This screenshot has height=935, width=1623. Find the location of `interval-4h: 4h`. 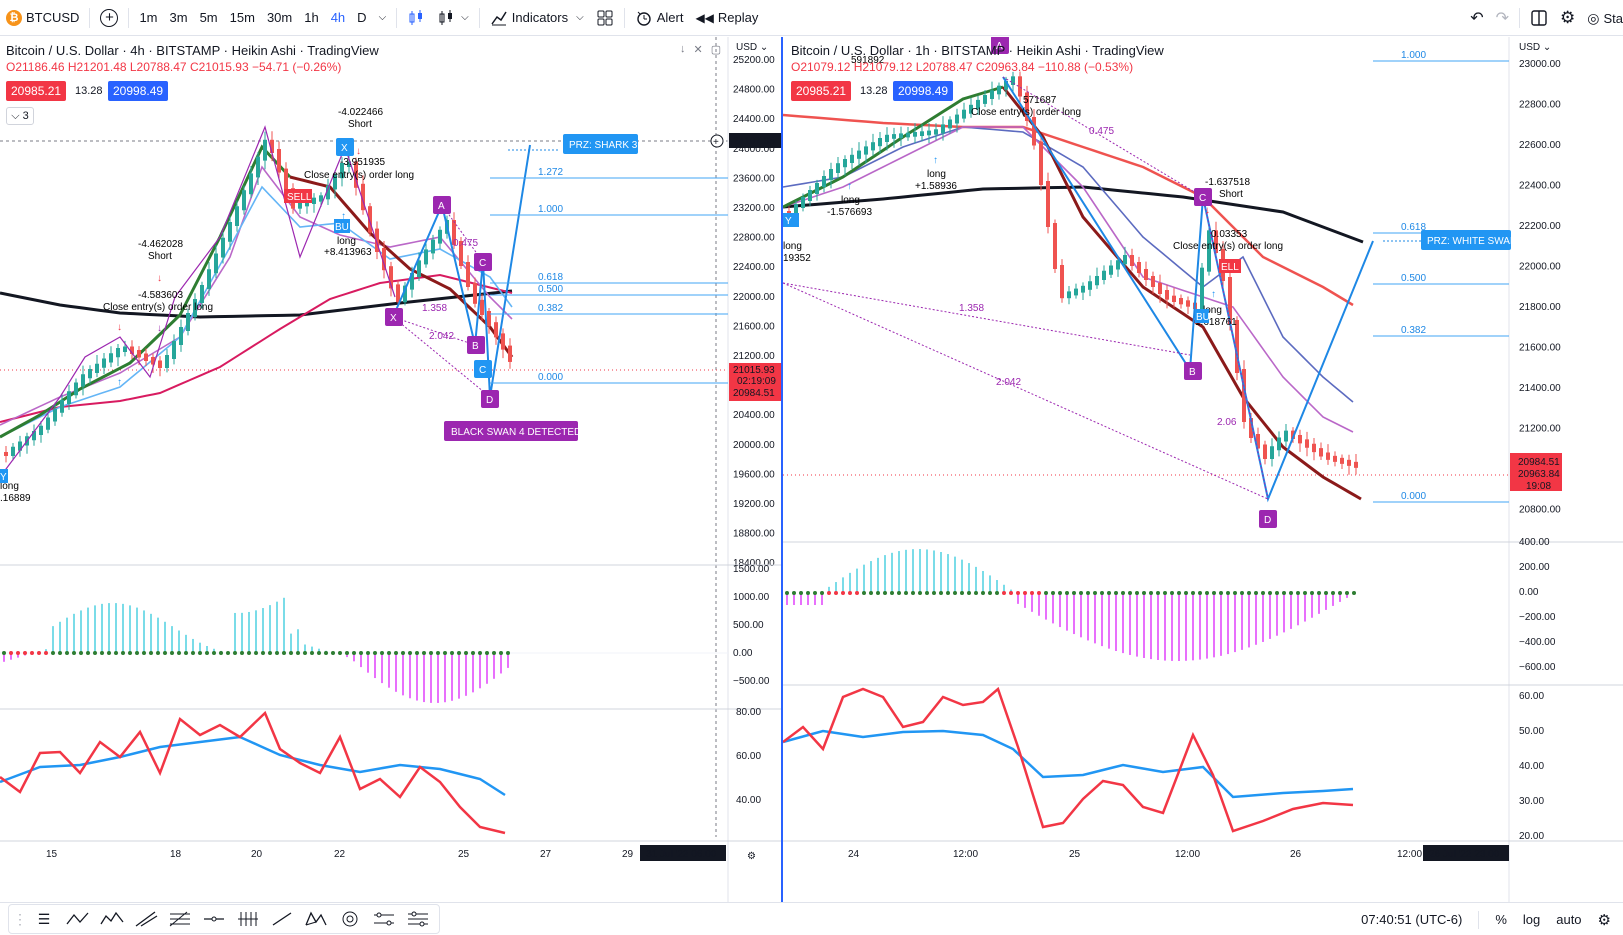

interval-4h: 4h is located at coordinates (338, 18).